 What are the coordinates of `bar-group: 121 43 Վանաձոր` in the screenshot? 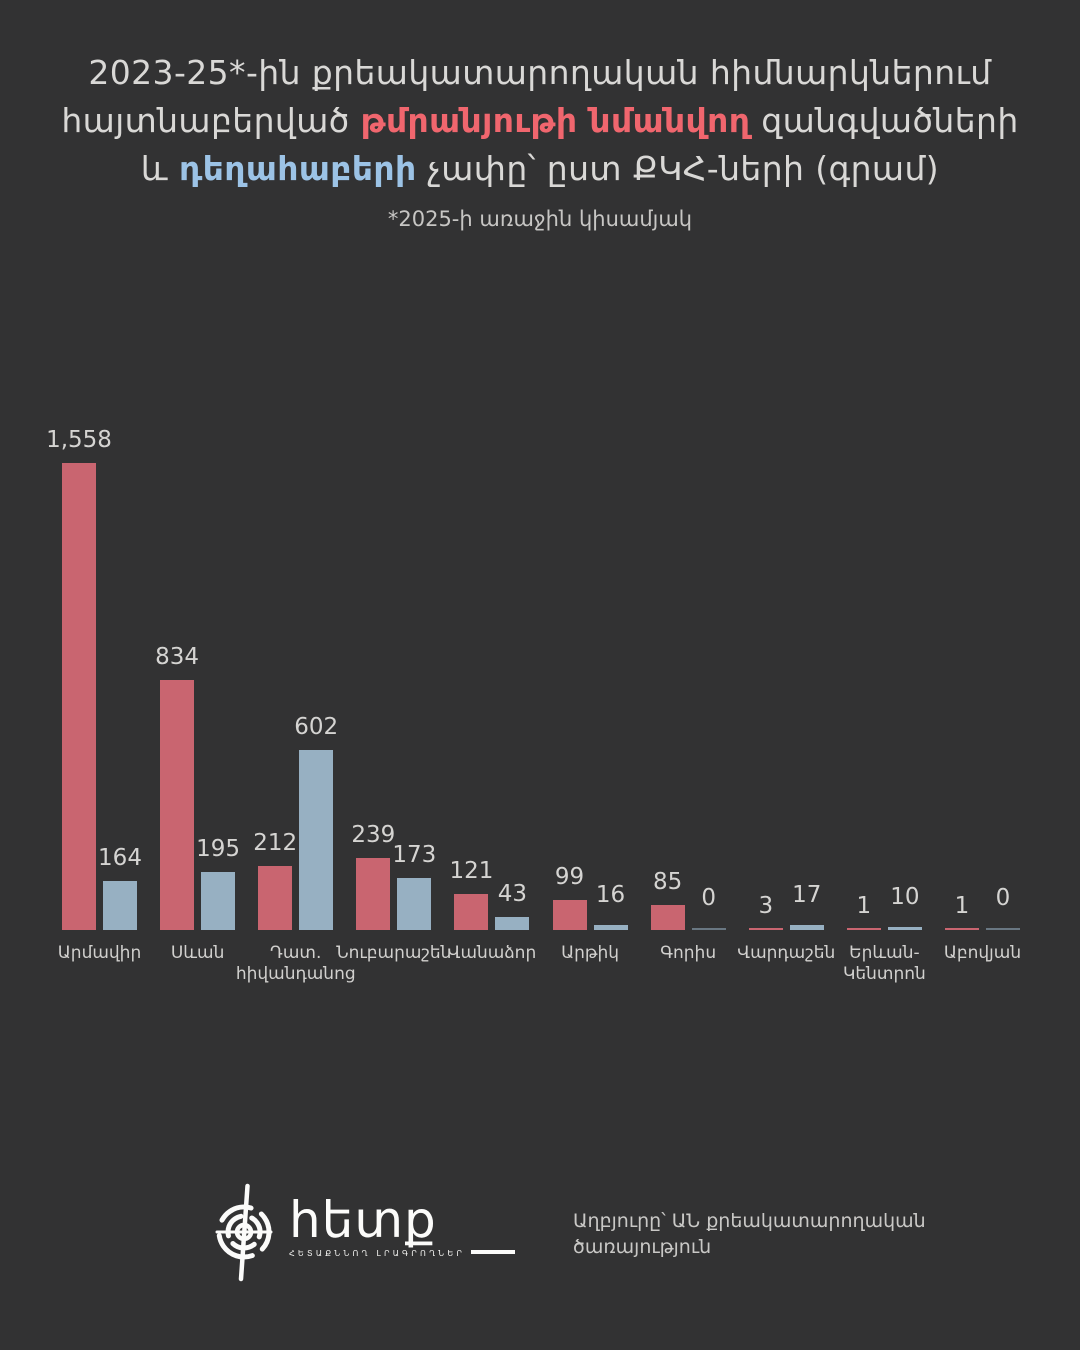 It's located at (492, 713).